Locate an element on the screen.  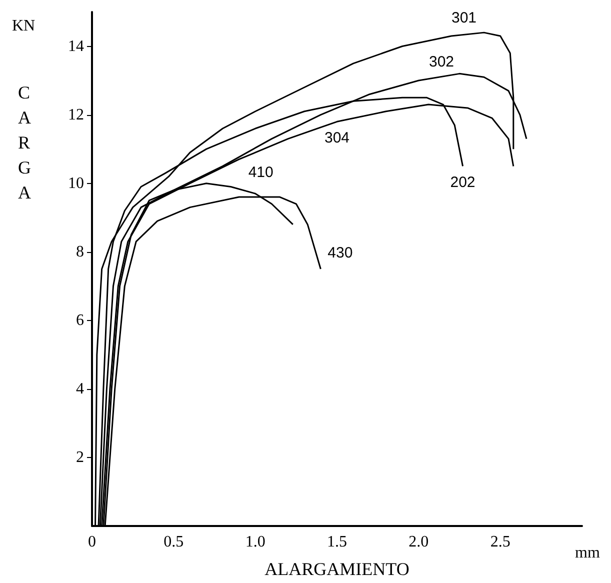
series-label: 202 is located at coordinates (463, 183).